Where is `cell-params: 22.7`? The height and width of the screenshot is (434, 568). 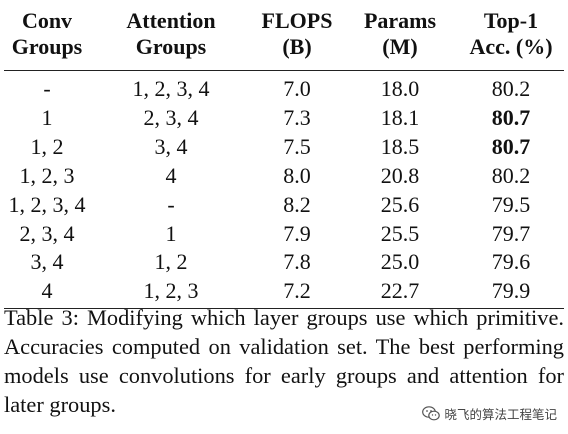
cell-params: 22.7 is located at coordinates (400, 291).